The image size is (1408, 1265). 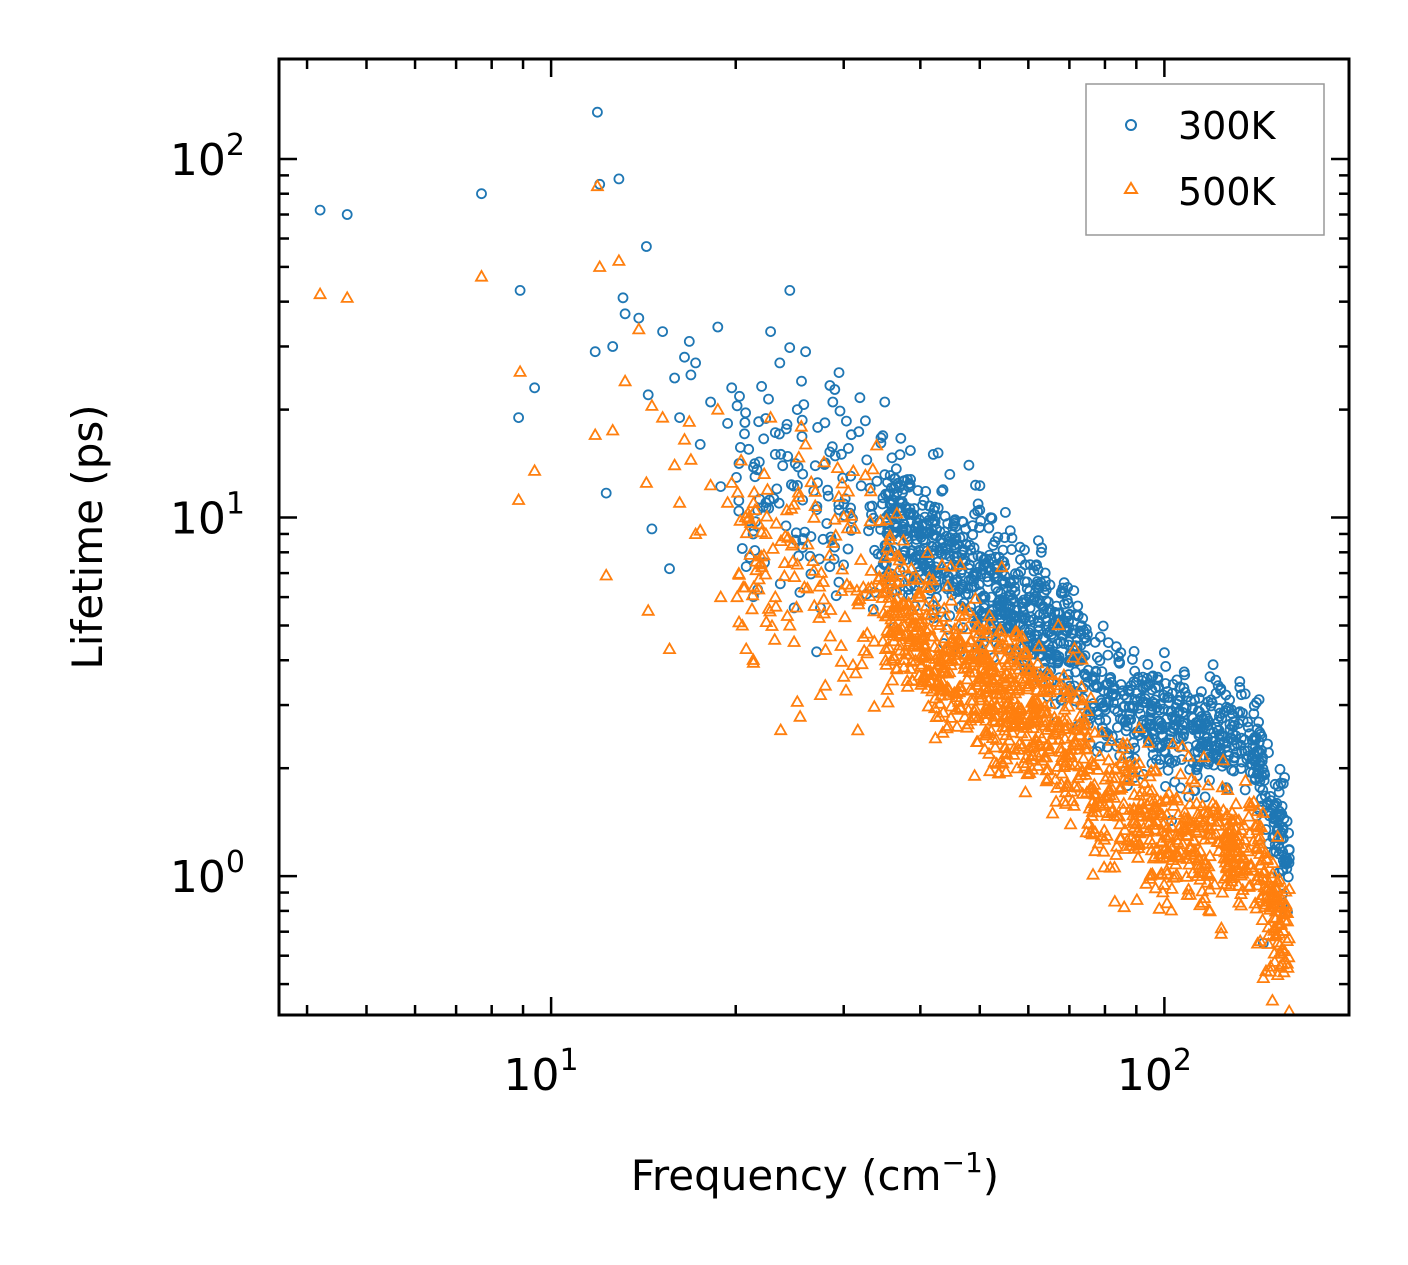 I want to click on y-tick-label: 102, so click(x=207, y=157).